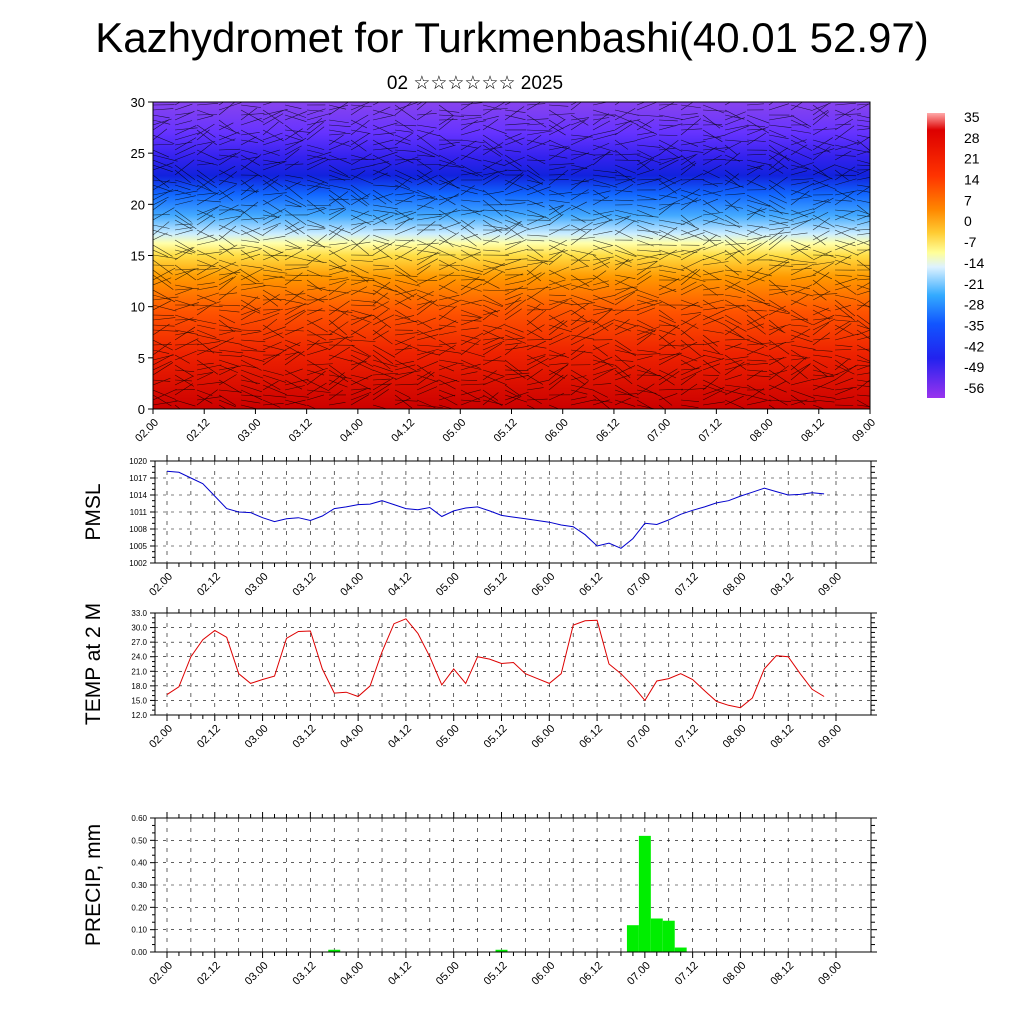  Describe the element at coordinates (139, 642) in the screenshot. I see `y-tick-label: 27.0` at that location.